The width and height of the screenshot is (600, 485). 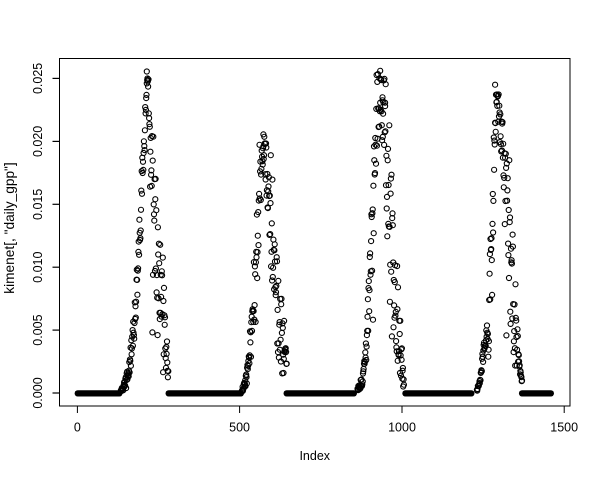 I want to click on svg-text: 0.000, so click(x=38, y=392).